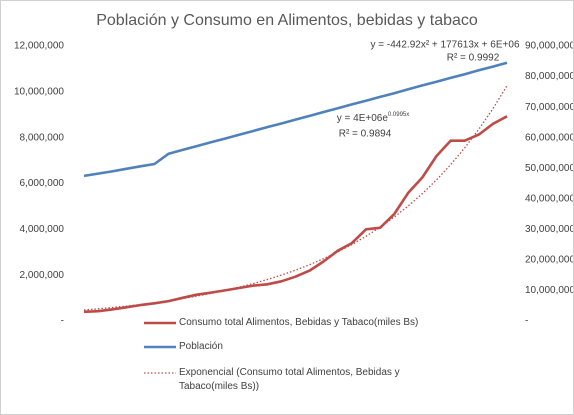 The height and width of the screenshot is (415, 574). What do you see at coordinates (549, 168) in the screenshot?
I see `y2-tick-label: 50,000,000` at bounding box center [549, 168].